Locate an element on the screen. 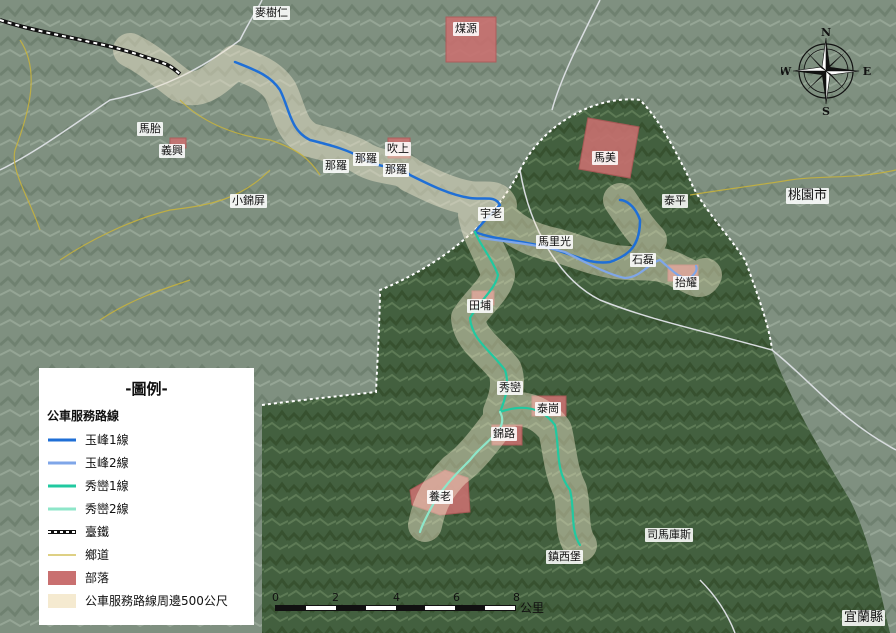 Image resolution: width=896 pixels, height=633 pixels. legend-item: 玉峰2線 is located at coordinates (146, 462).